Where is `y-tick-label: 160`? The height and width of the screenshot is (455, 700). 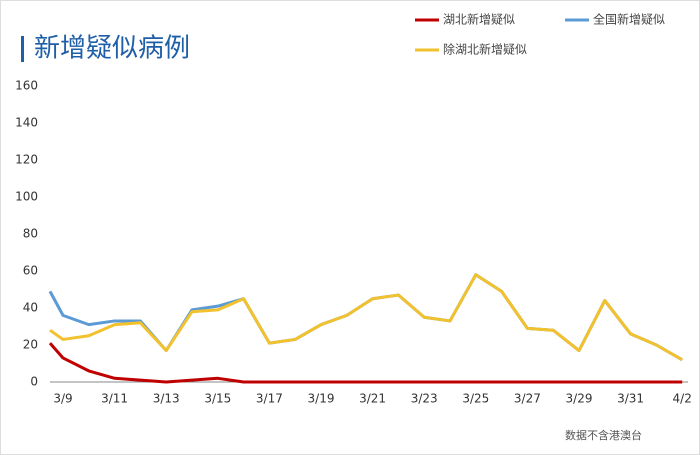
y-tick-label: 160 is located at coordinates (26, 86).